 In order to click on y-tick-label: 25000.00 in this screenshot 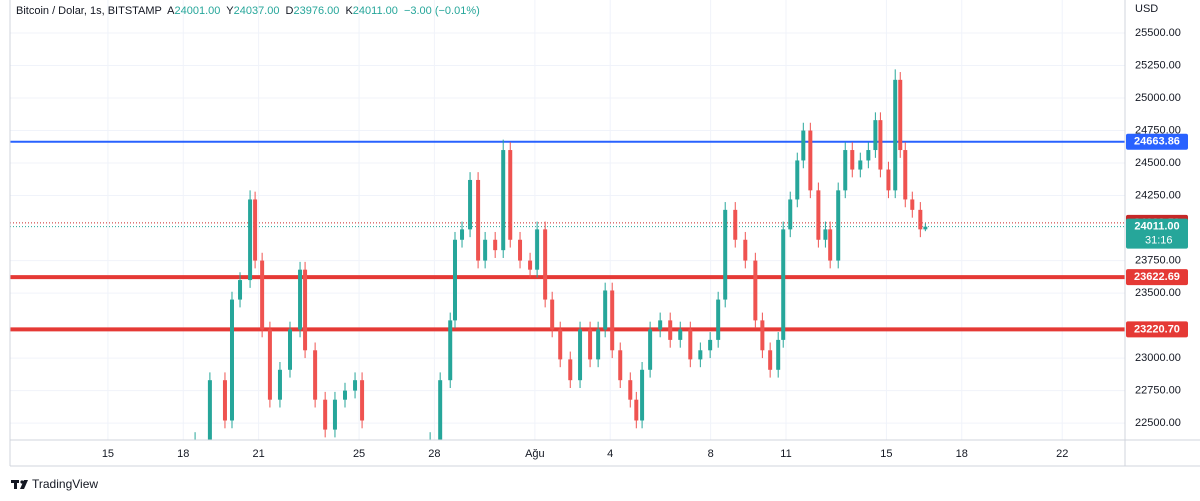, I will do `click(1158, 98)`.